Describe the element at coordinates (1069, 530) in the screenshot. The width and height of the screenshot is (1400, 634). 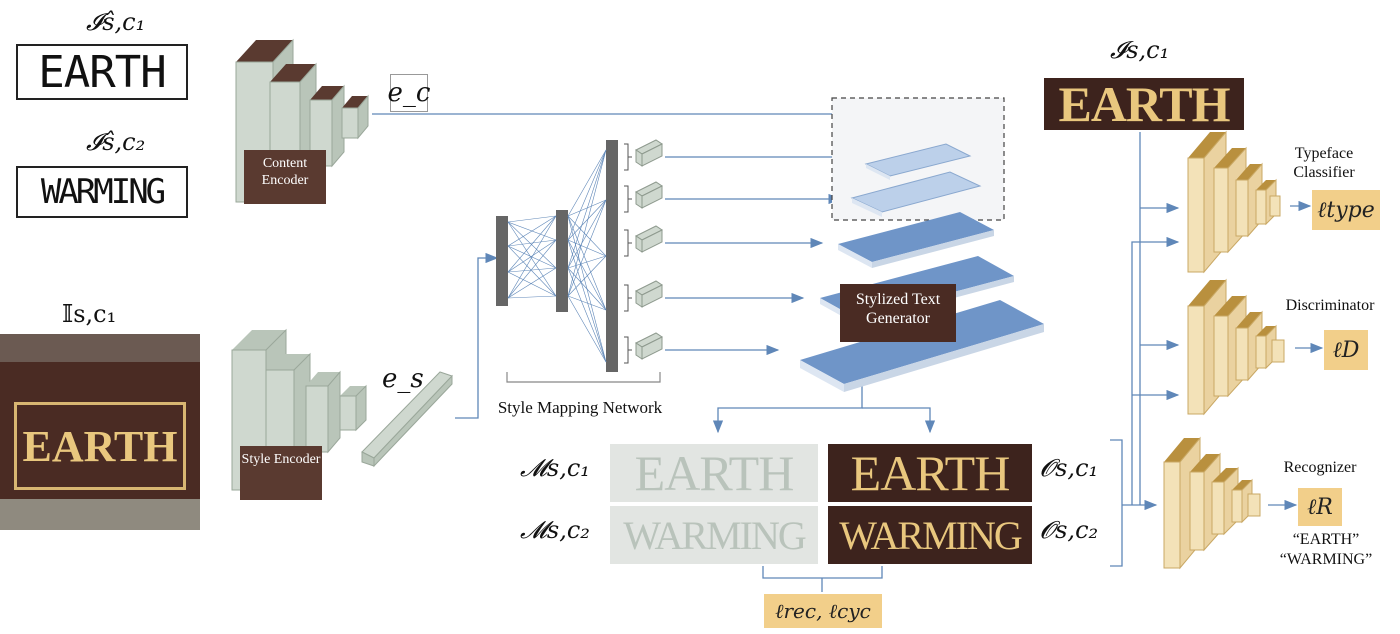
I see `output-label-2: 𝓞s,c₂` at that location.